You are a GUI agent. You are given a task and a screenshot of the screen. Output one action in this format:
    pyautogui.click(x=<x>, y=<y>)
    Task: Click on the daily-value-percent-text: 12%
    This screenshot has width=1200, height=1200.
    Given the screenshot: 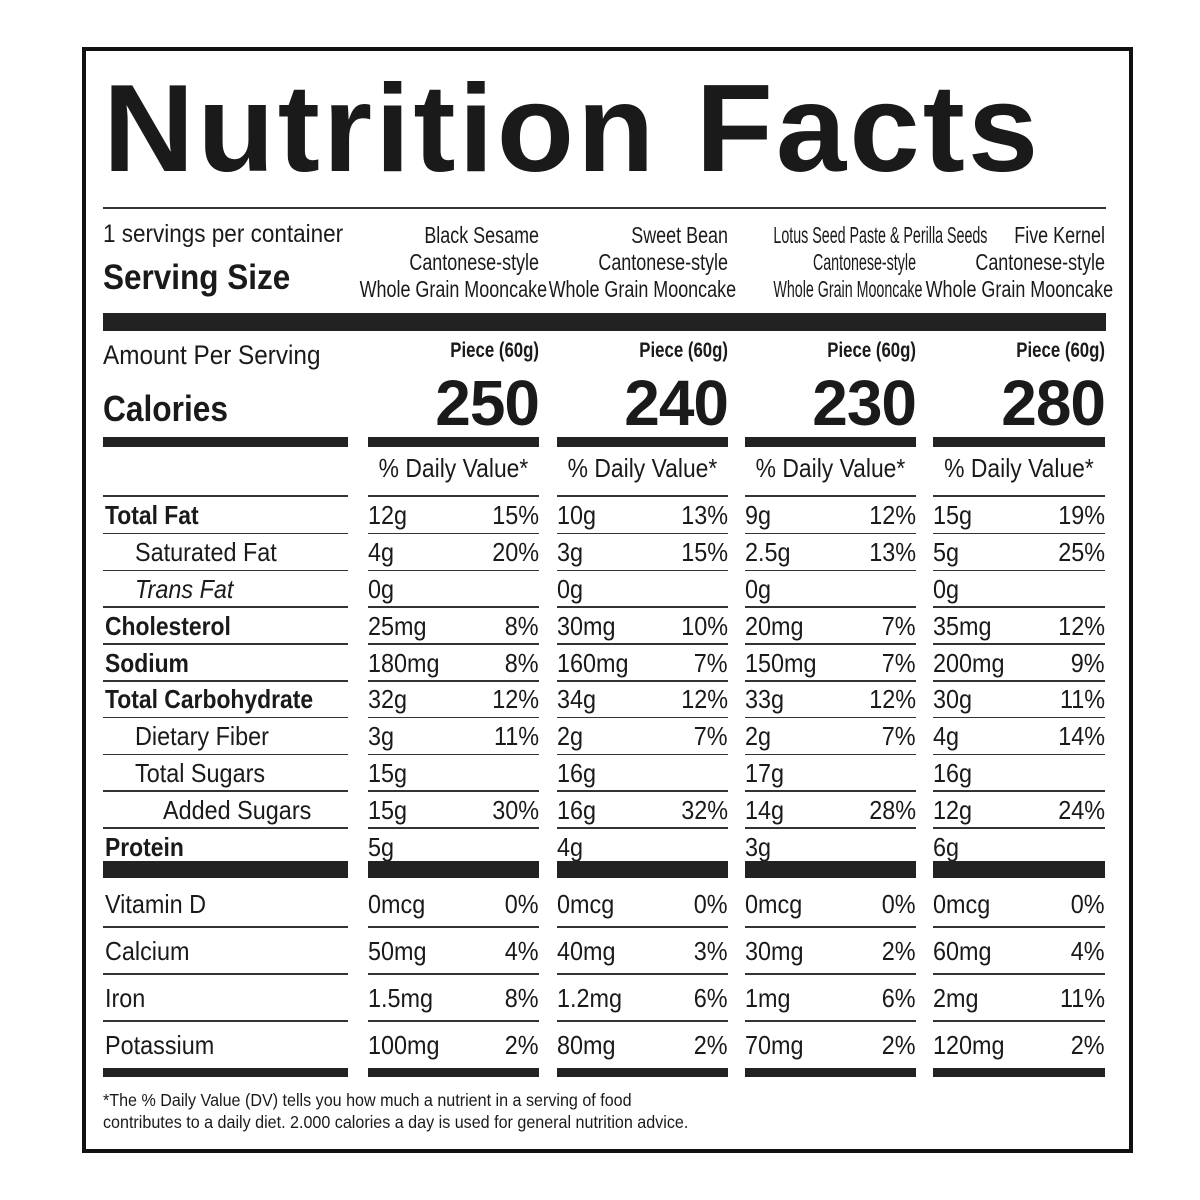 What is the action you would take?
    pyautogui.click(x=704, y=699)
    